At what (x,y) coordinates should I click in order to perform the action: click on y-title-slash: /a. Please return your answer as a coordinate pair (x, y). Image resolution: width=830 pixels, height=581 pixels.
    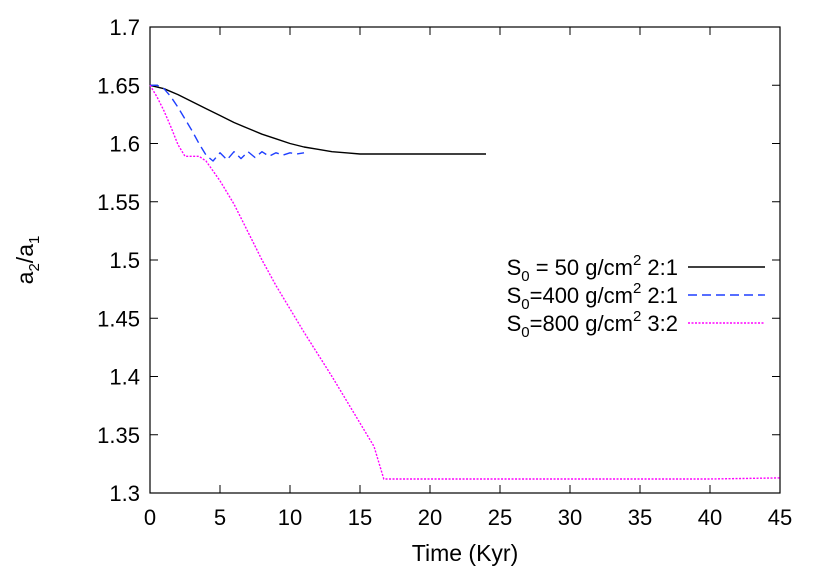
    Looking at the image, I should click on (25, 253).